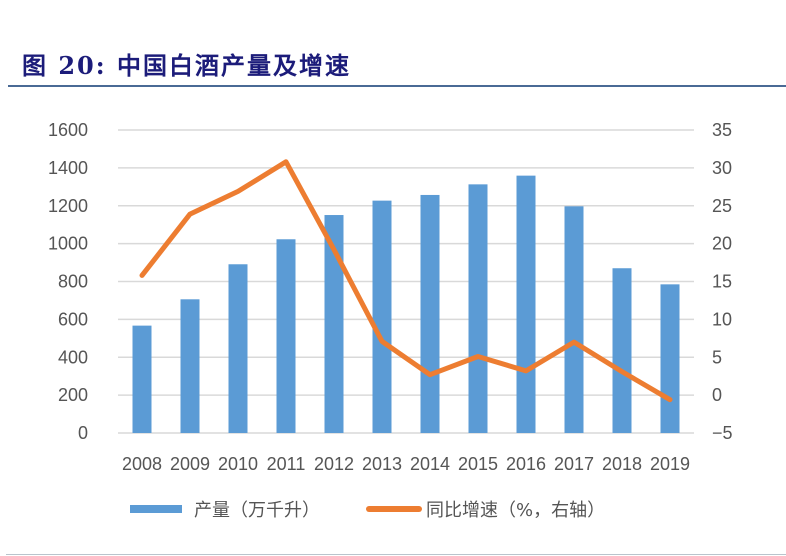 The width and height of the screenshot is (786, 556). I want to click on legend-bar-swatch-icon, so click(156, 509).